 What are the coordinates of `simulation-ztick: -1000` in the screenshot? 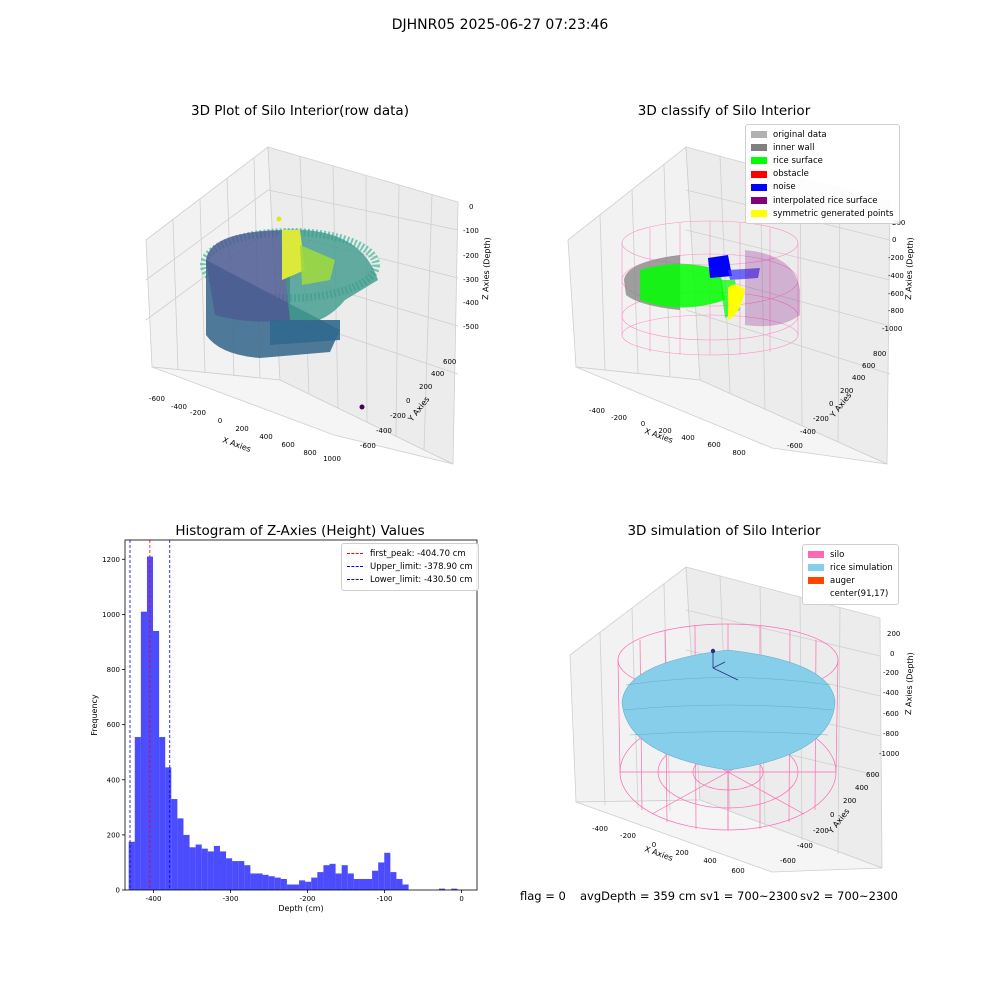 It's located at (889, 754).